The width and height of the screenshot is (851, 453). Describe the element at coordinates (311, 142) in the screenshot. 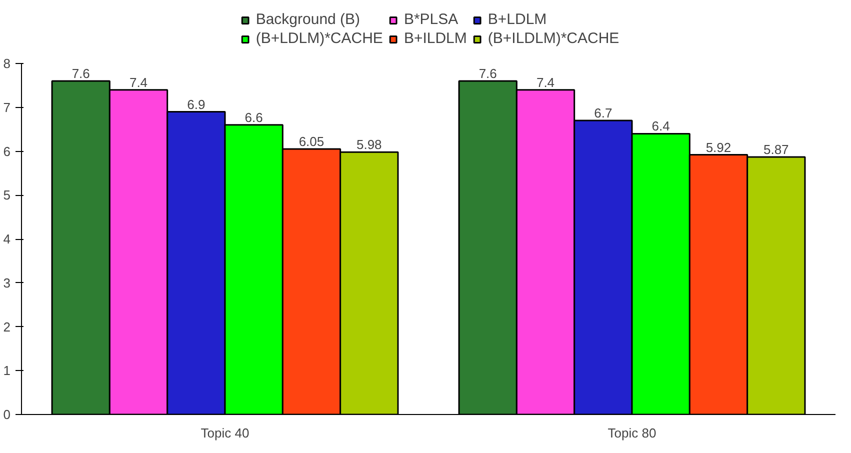

I see `data-label: 6.05` at that location.